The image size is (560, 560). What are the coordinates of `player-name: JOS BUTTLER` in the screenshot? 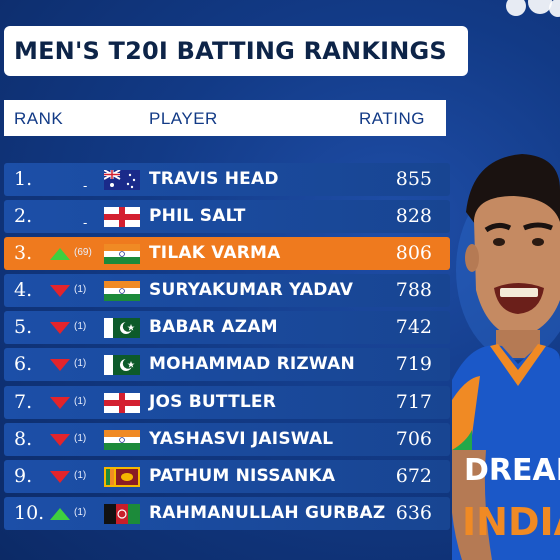 It's located at (213, 401).